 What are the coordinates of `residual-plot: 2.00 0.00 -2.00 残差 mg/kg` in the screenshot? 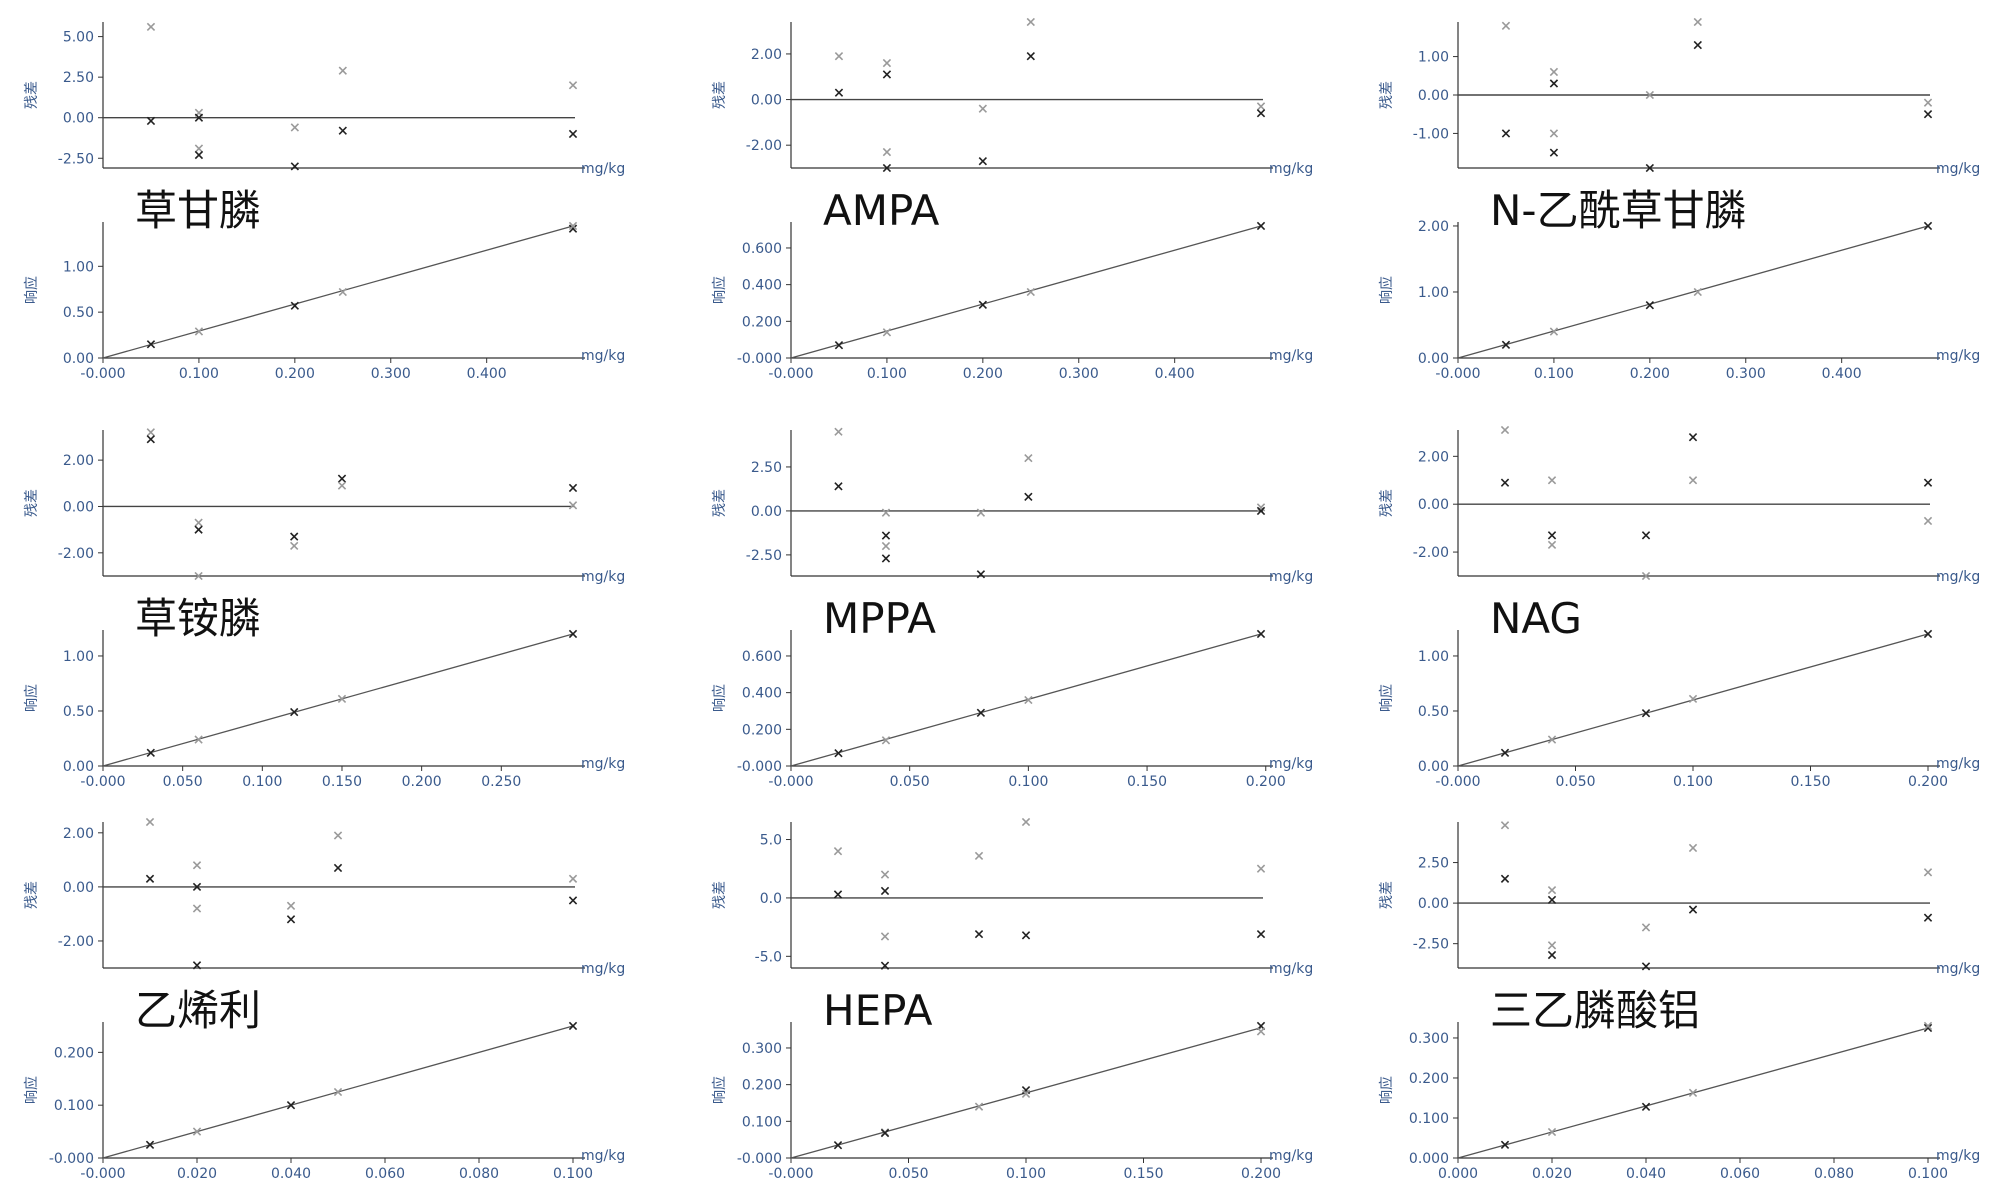 It's located at (1679, 505).